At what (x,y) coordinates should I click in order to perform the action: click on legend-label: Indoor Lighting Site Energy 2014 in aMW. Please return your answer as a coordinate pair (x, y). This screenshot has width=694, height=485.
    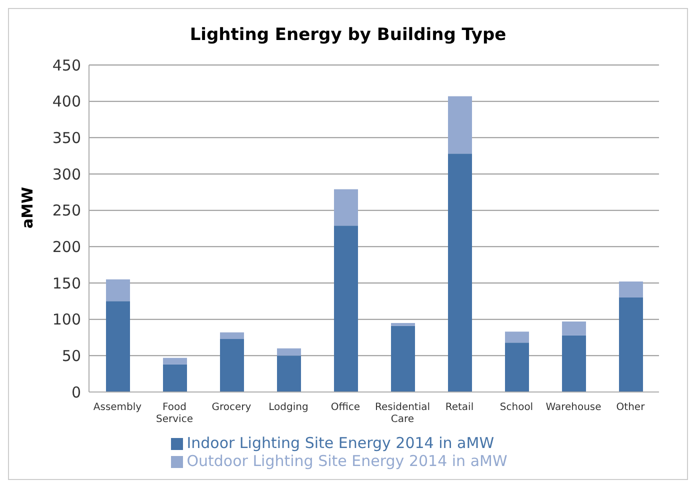
    Looking at the image, I should click on (340, 443).